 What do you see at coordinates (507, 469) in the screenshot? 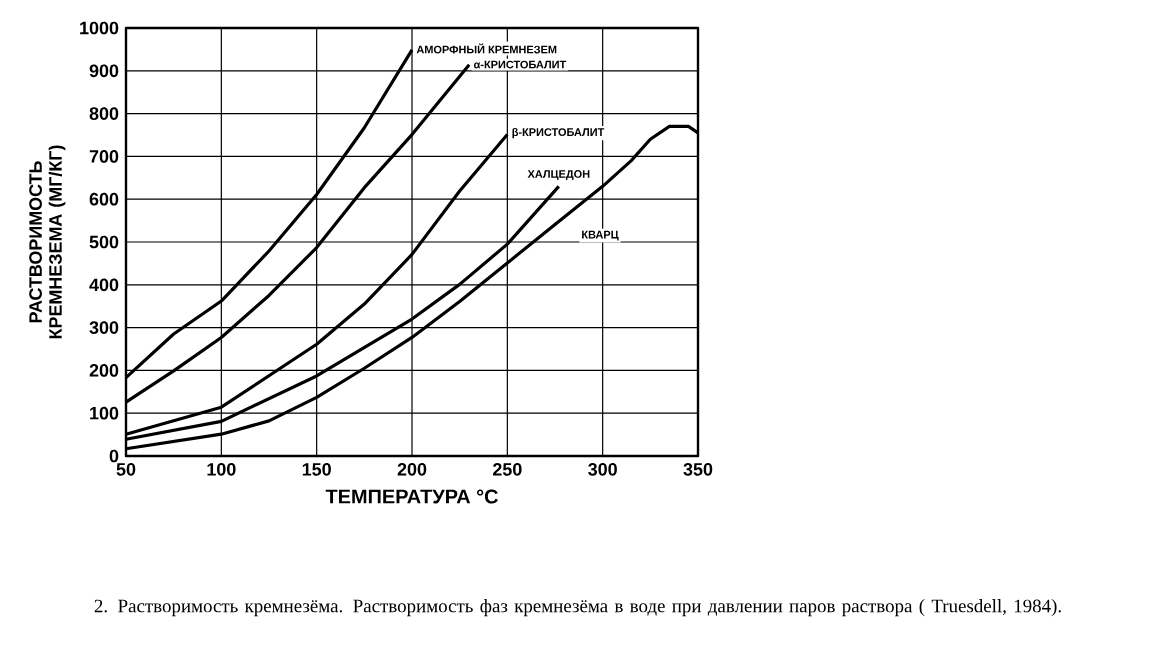
I see `x-tick-label: 250` at bounding box center [507, 469].